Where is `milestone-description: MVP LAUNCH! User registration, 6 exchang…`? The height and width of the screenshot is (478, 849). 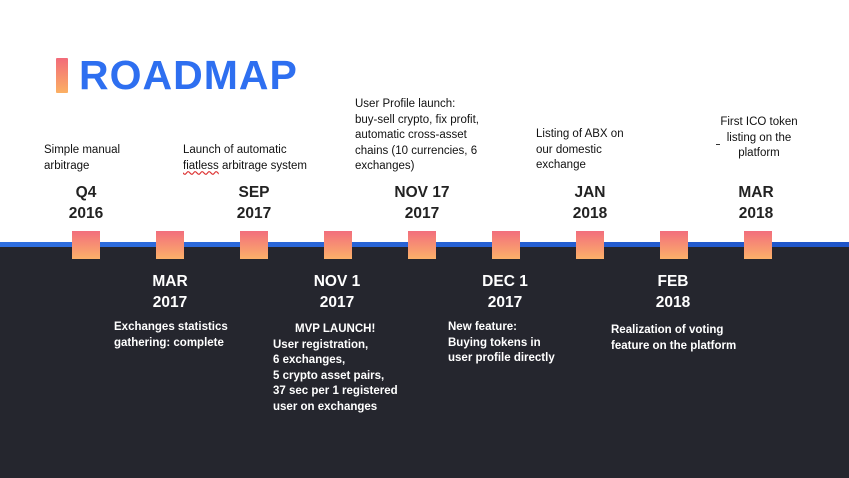 milestone-description: MVP LAUNCH! User registration, 6 exchang… is located at coordinates (335, 368).